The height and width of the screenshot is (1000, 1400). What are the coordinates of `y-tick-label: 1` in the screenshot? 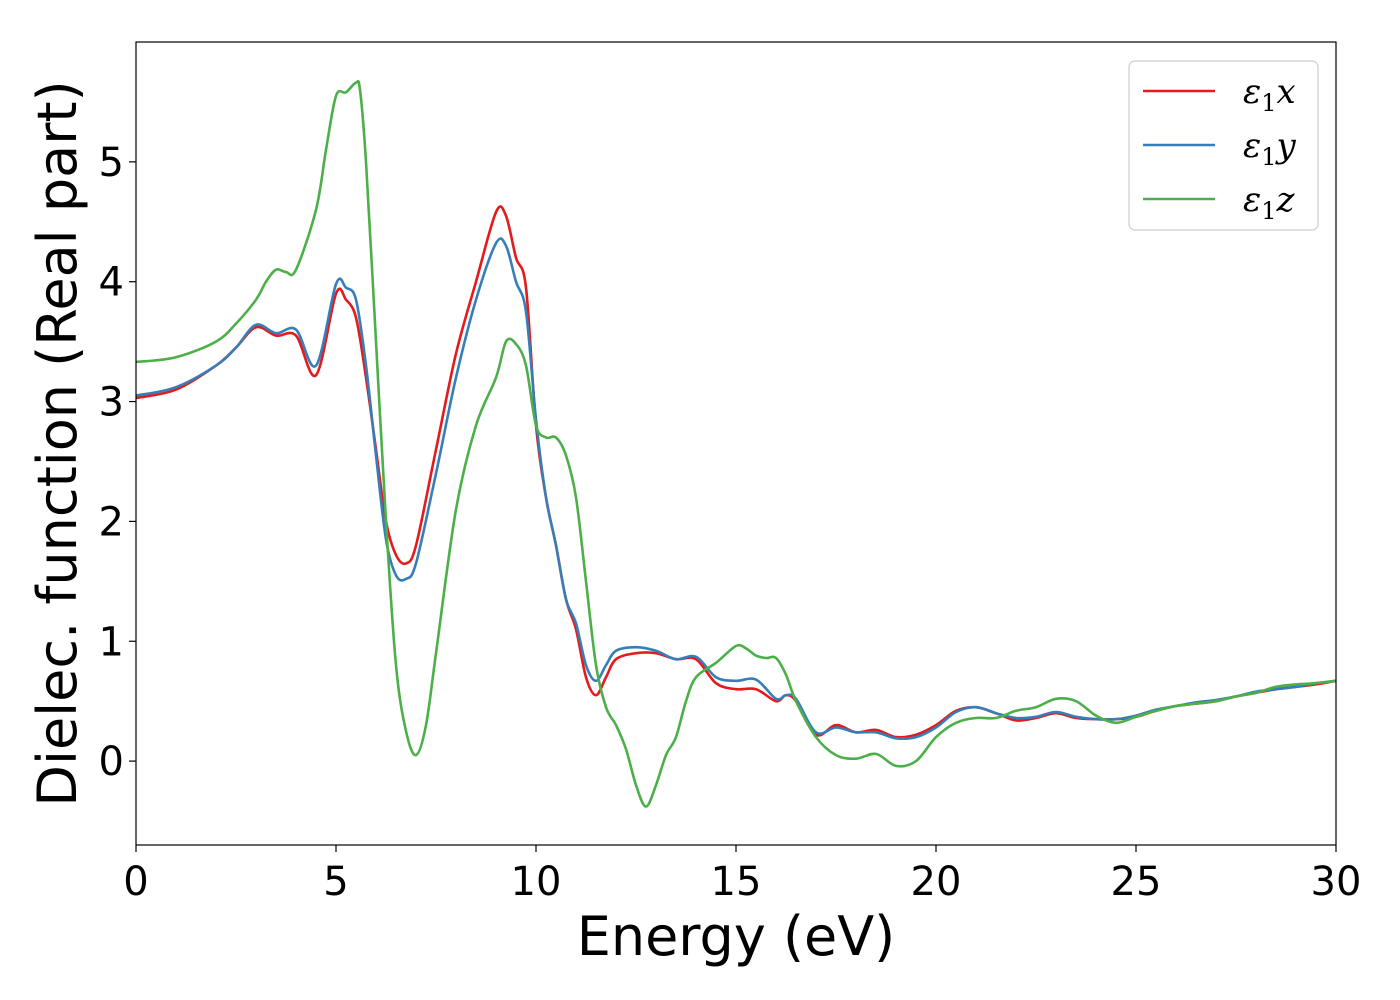 It's located at (111, 642).